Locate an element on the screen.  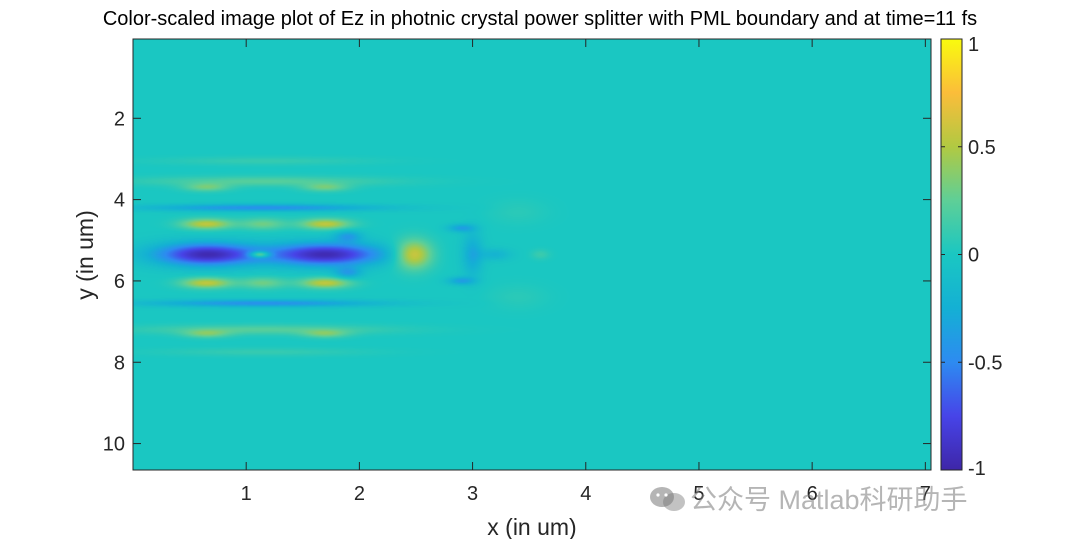
x-tick-label: 3 is located at coordinates (472, 494).